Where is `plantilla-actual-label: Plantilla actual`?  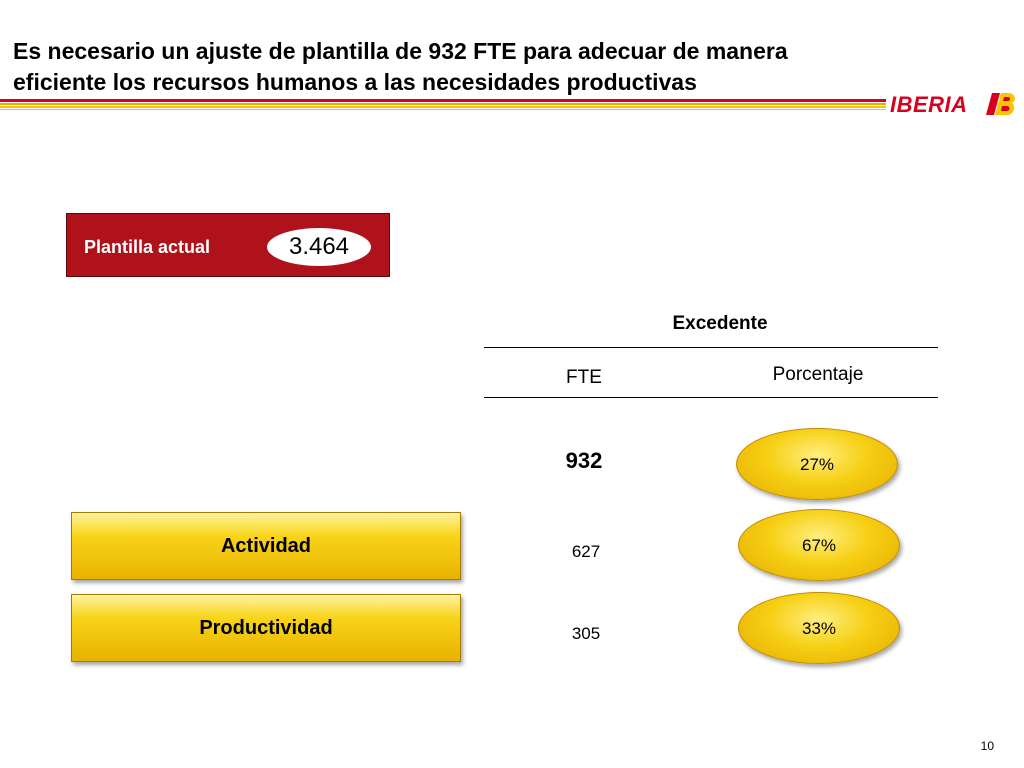
plantilla-actual-label: Plantilla actual is located at coordinates (147, 247).